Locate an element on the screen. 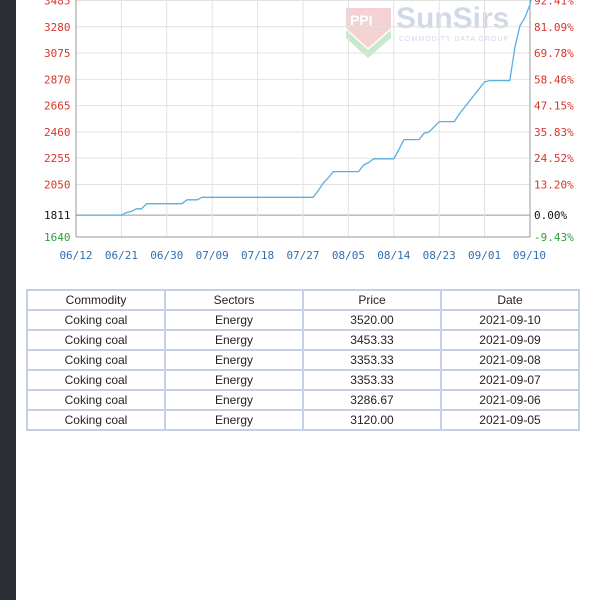 The width and height of the screenshot is (600, 600). cell-price: 3453.33 is located at coordinates (372, 340).